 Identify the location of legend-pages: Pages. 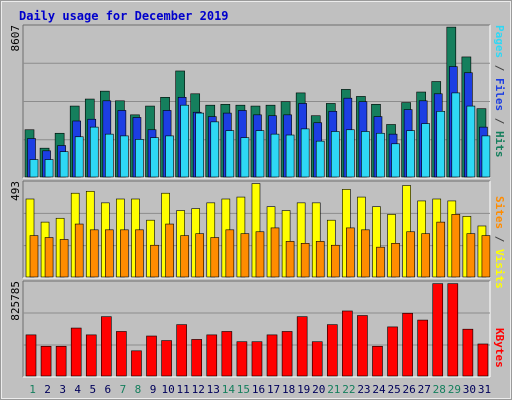
(499, 41).